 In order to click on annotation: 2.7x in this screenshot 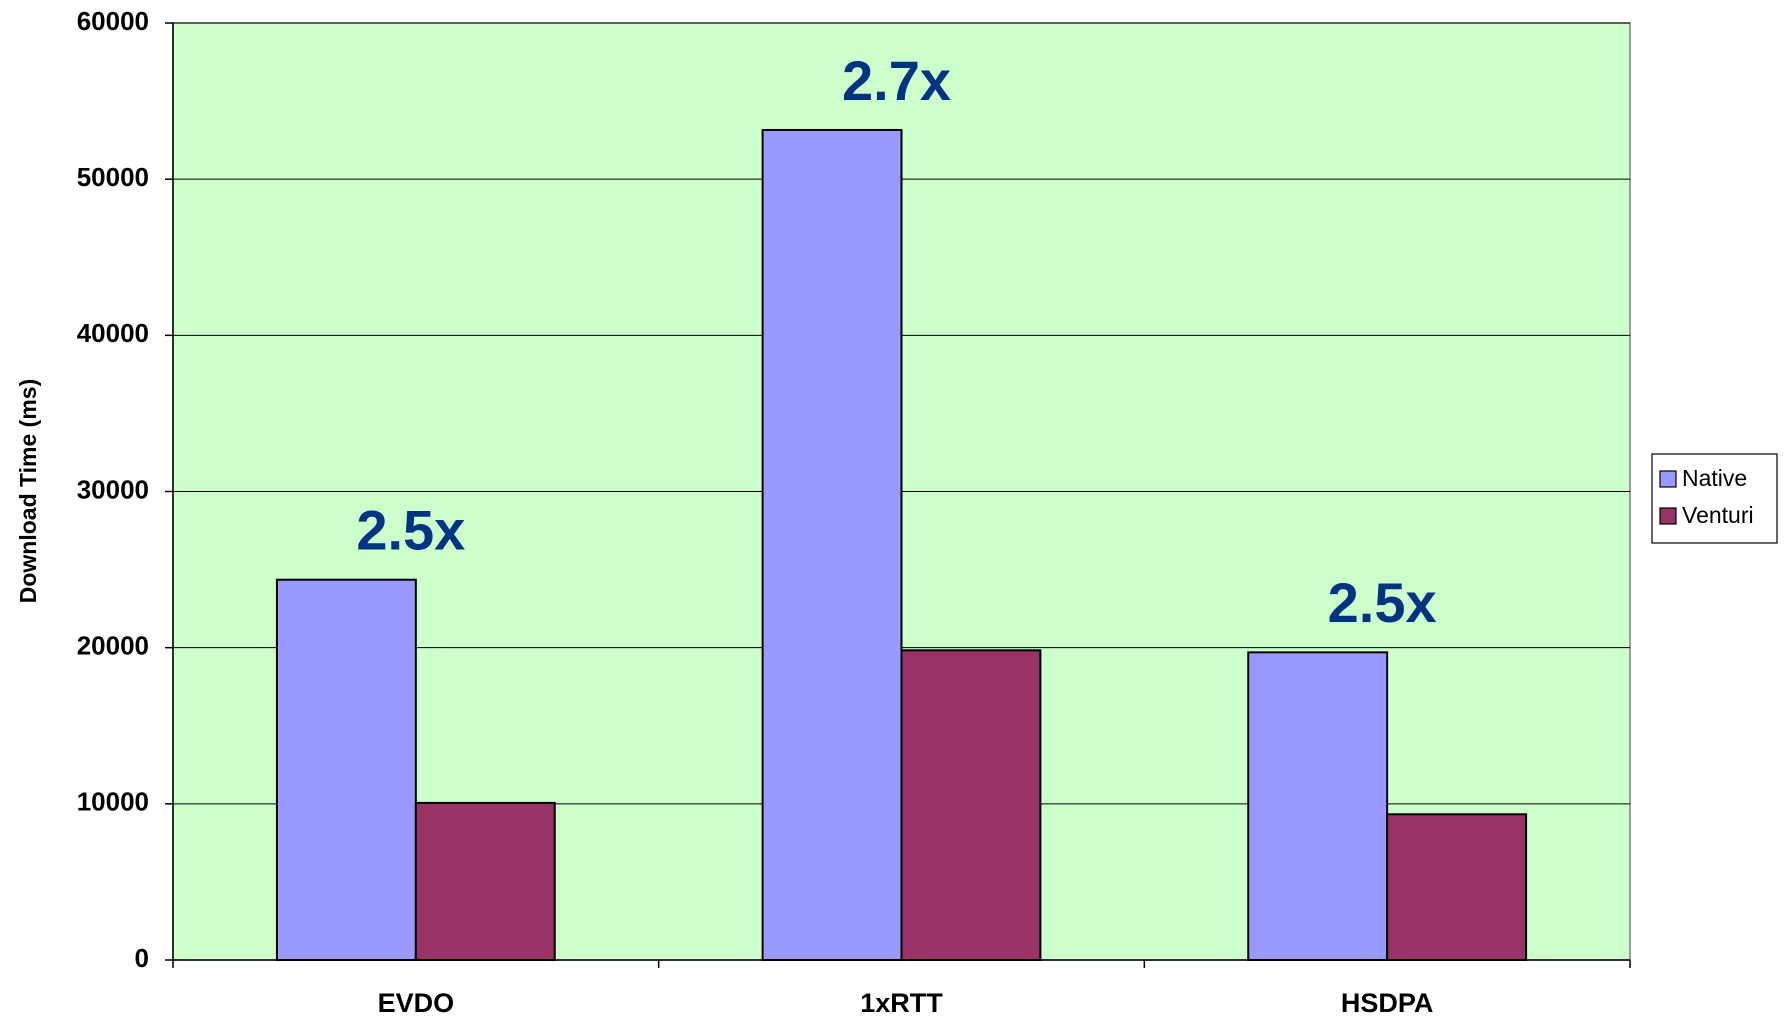, I will do `click(896, 80)`.